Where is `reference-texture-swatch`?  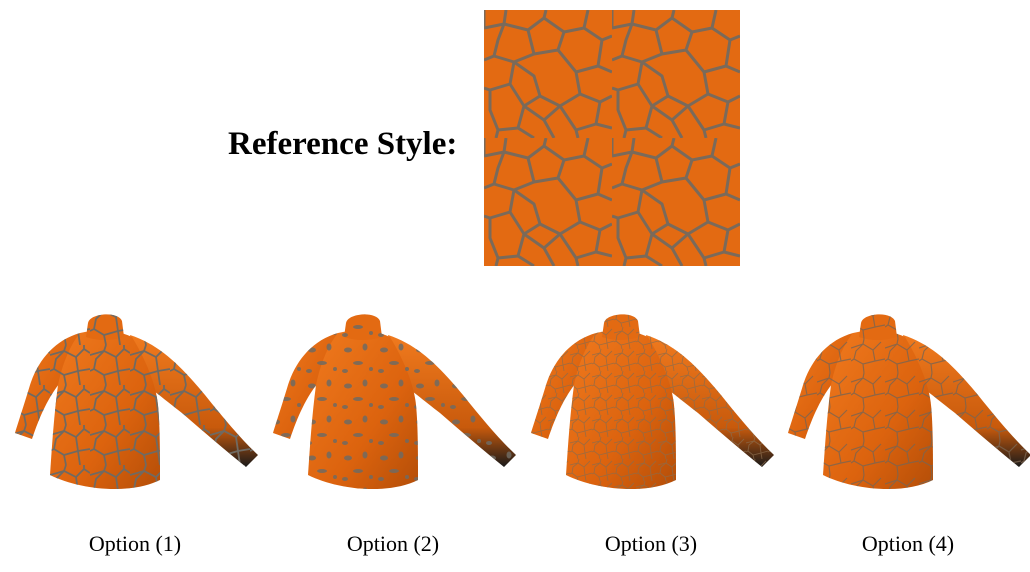 reference-texture-swatch is located at coordinates (612, 138).